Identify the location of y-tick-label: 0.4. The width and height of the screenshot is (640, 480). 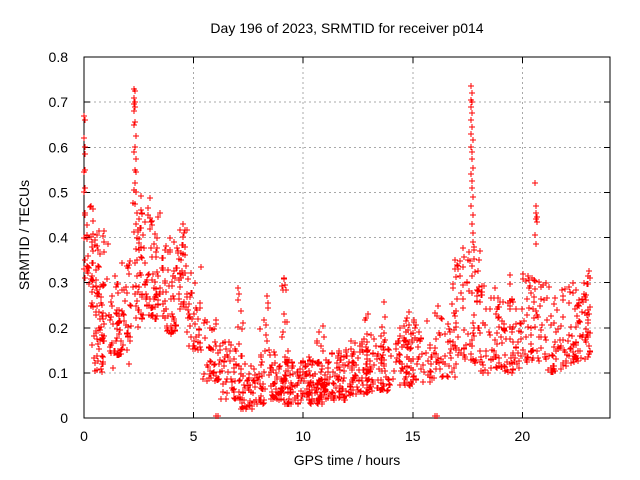
(59, 238).